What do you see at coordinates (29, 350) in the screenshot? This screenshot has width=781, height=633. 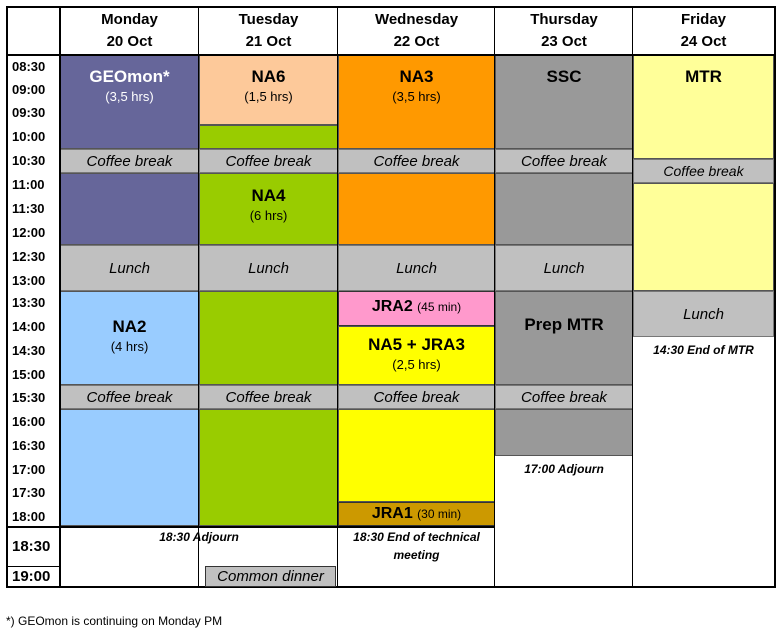 I see `time-label: 14:30` at bounding box center [29, 350].